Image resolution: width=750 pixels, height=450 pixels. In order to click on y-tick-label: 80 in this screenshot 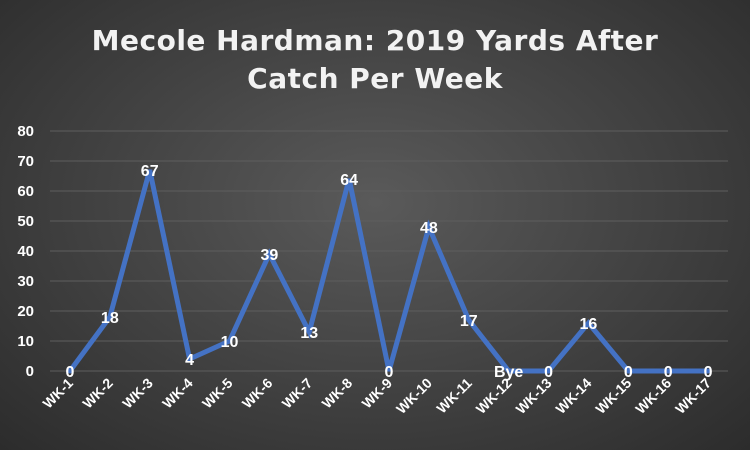, I will do `click(25, 131)`.